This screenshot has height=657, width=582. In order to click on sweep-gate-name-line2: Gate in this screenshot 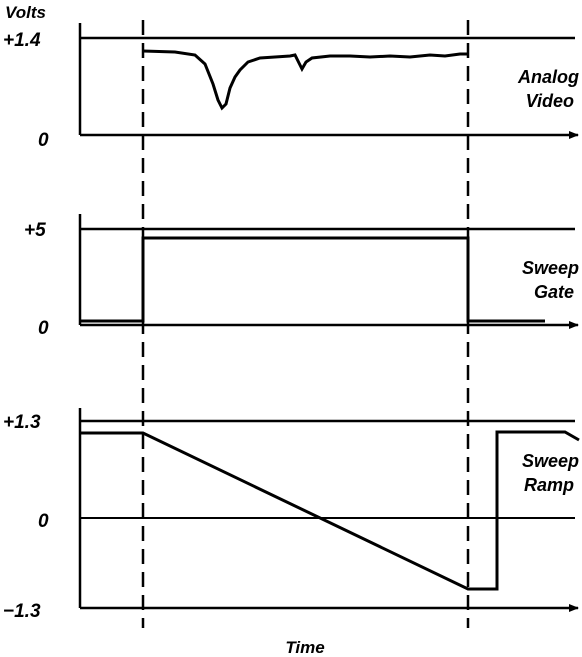, I will do `click(554, 292)`.